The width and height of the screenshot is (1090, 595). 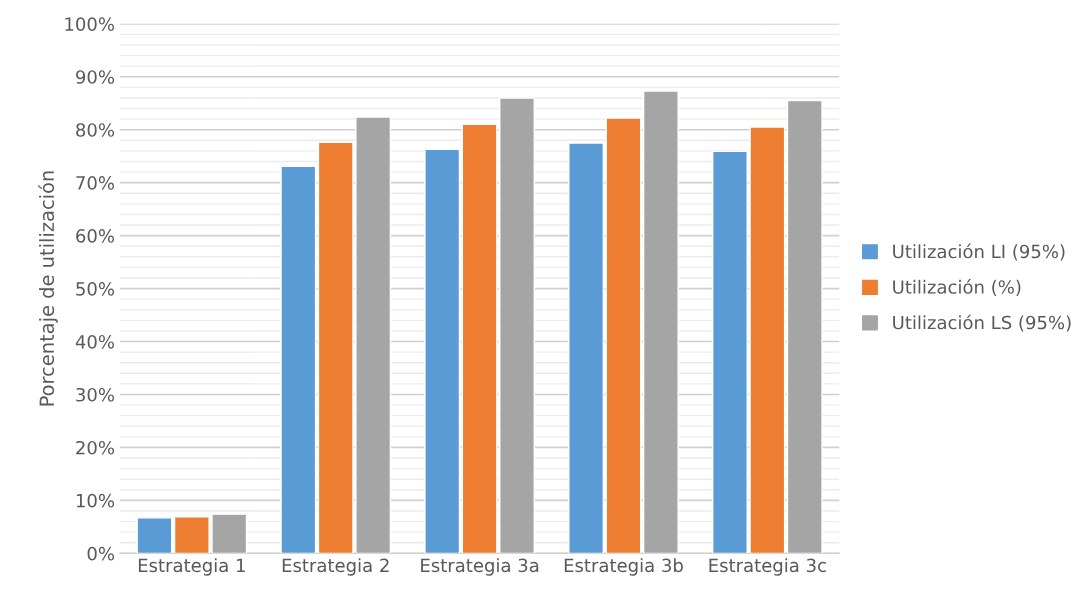 What do you see at coordinates (623, 567) in the screenshot?
I see `x-tick-label: Estrategia 3b` at bounding box center [623, 567].